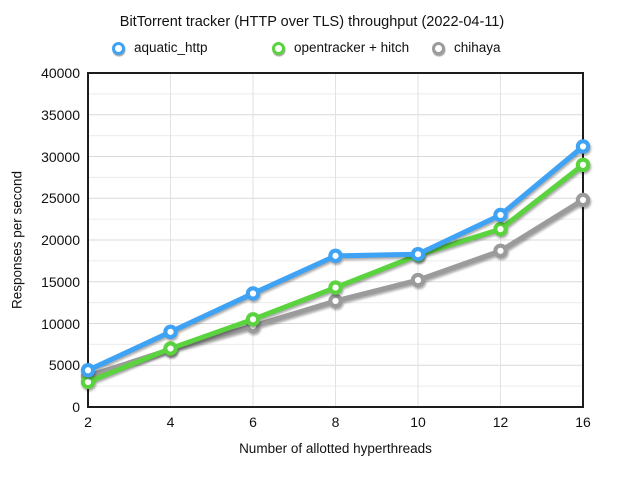  Describe the element at coordinates (60, 323) in the screenshot. I see `y-tick-label: 10000` at that location.